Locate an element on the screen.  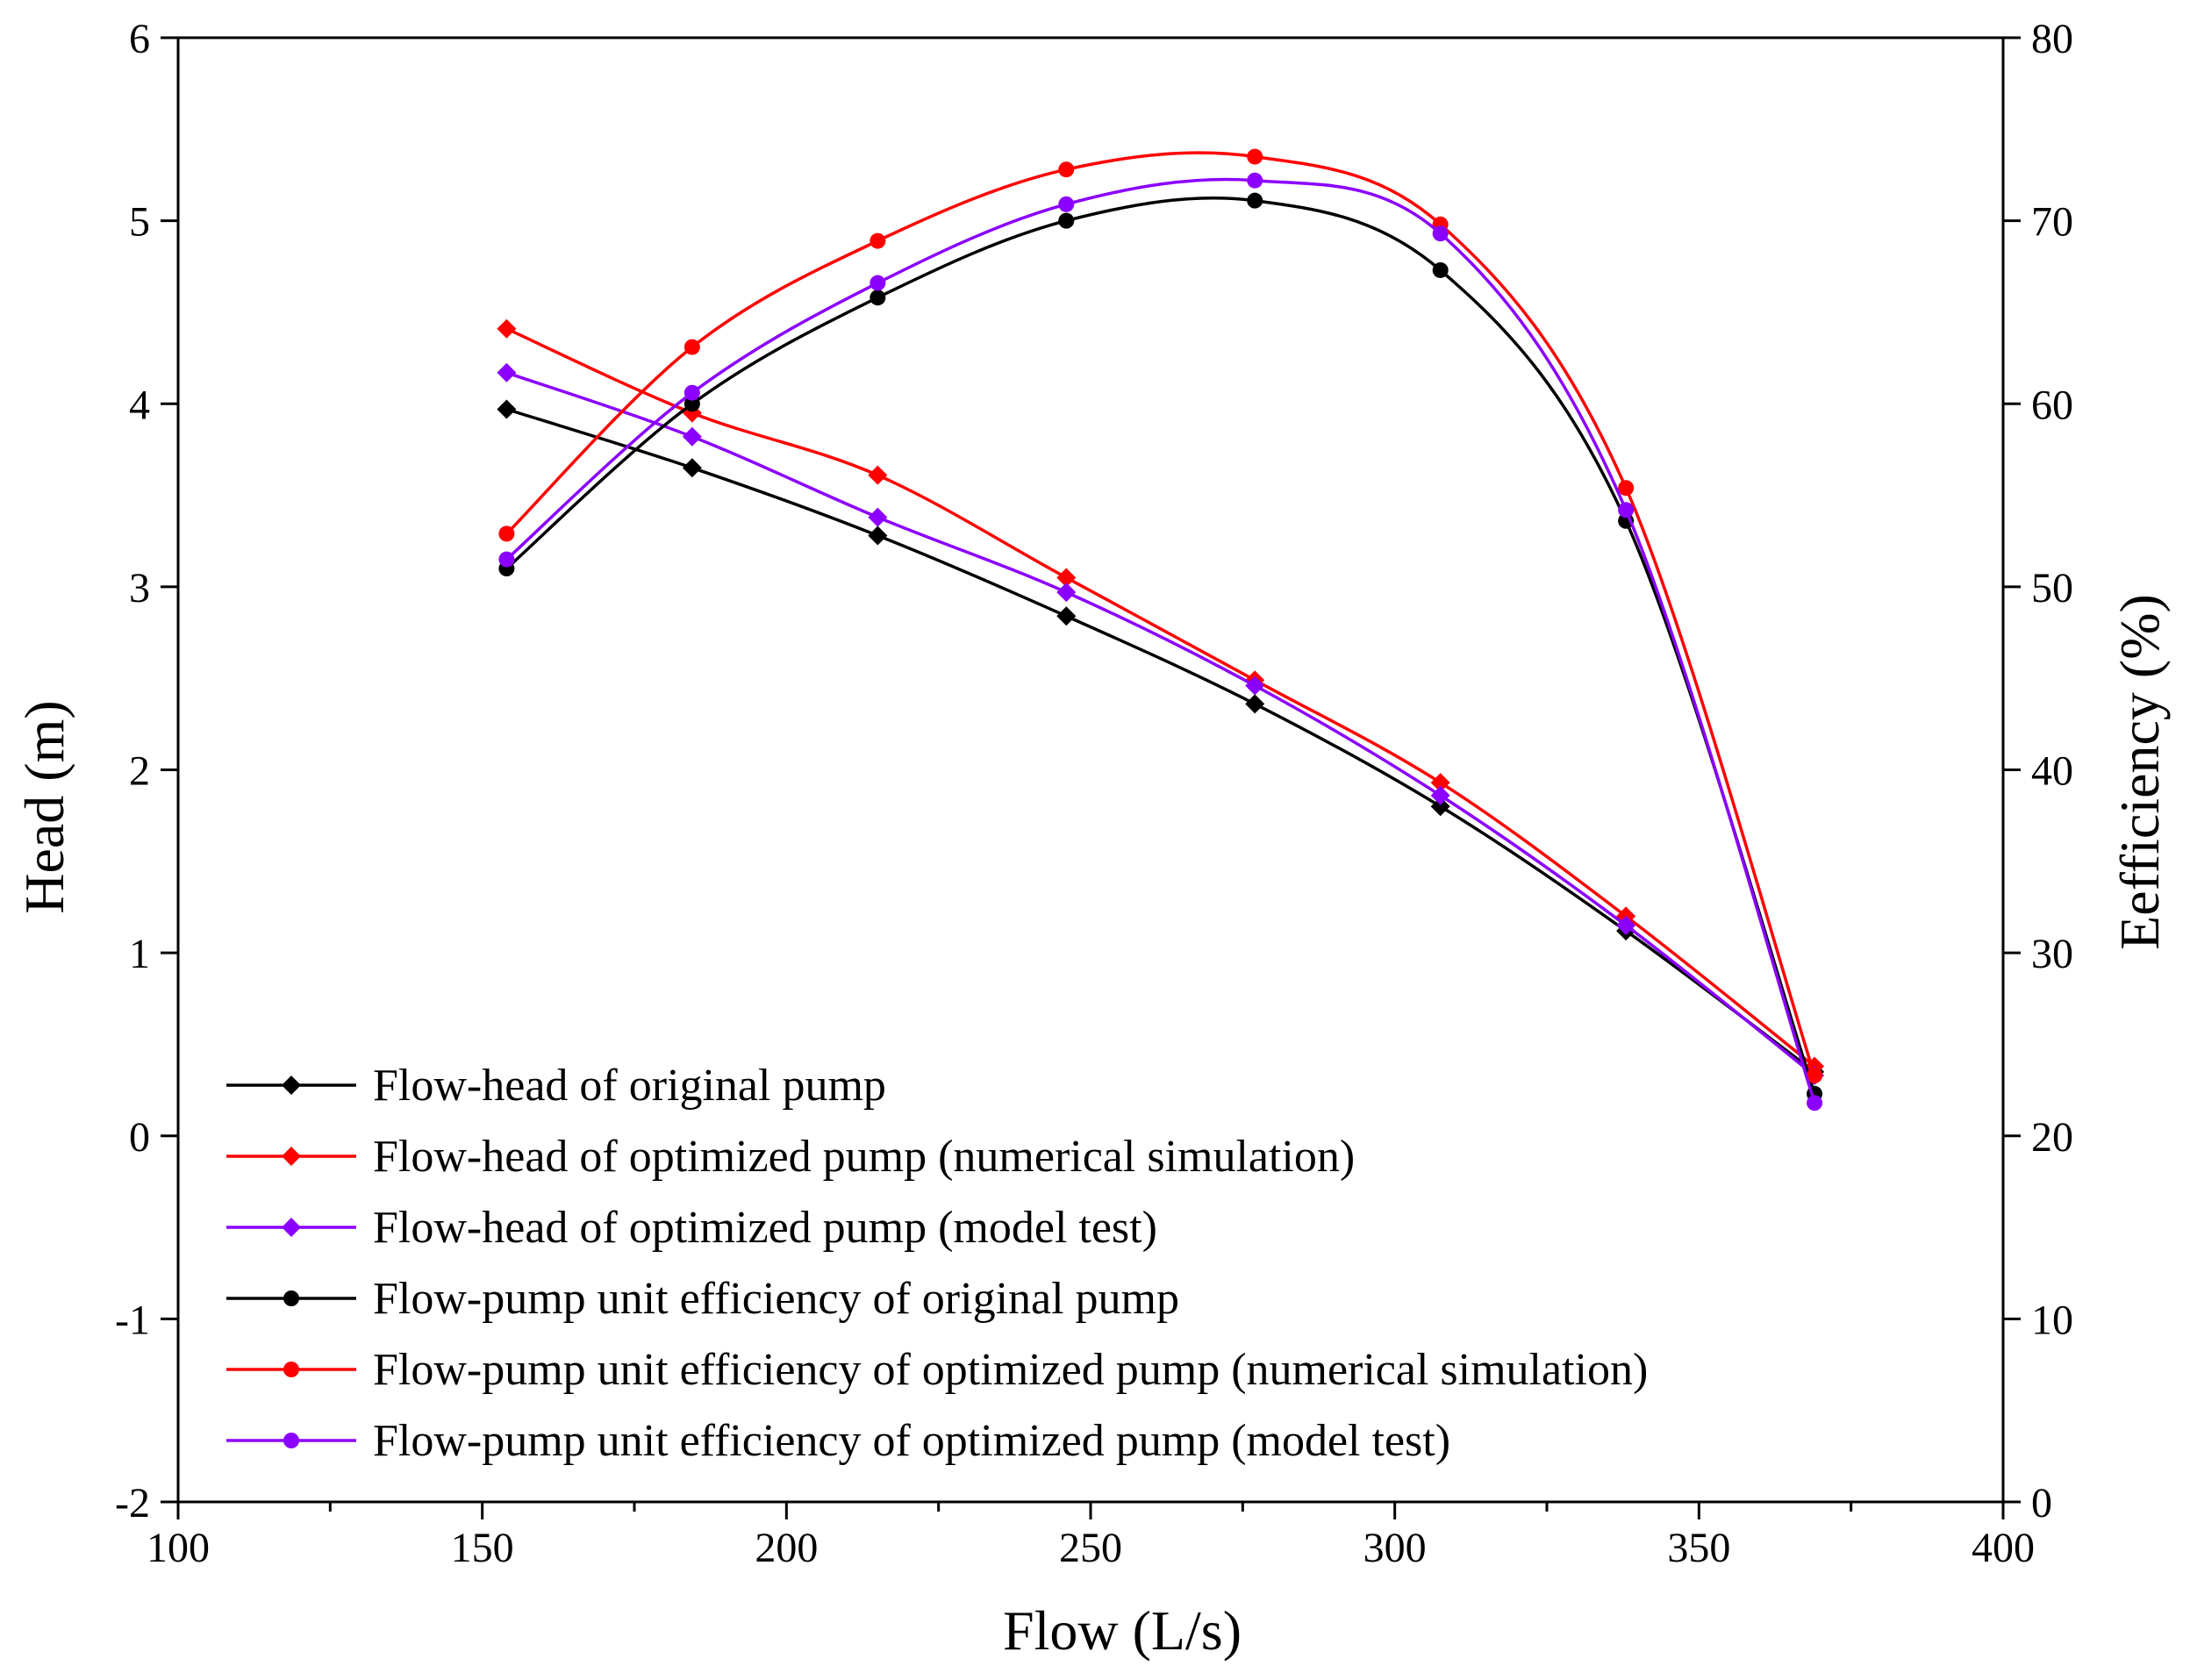
y-right-tick-label: 70 is located at coordinates (2052, 222).